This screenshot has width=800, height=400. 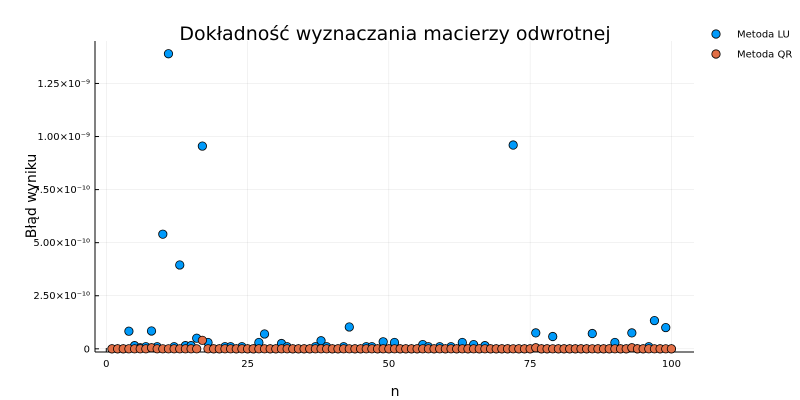 What do you see at coordinates (751, 45) in the screenshot?
I see `legend: Metoda LU Metoda QR` at bounding box center [751, 45].